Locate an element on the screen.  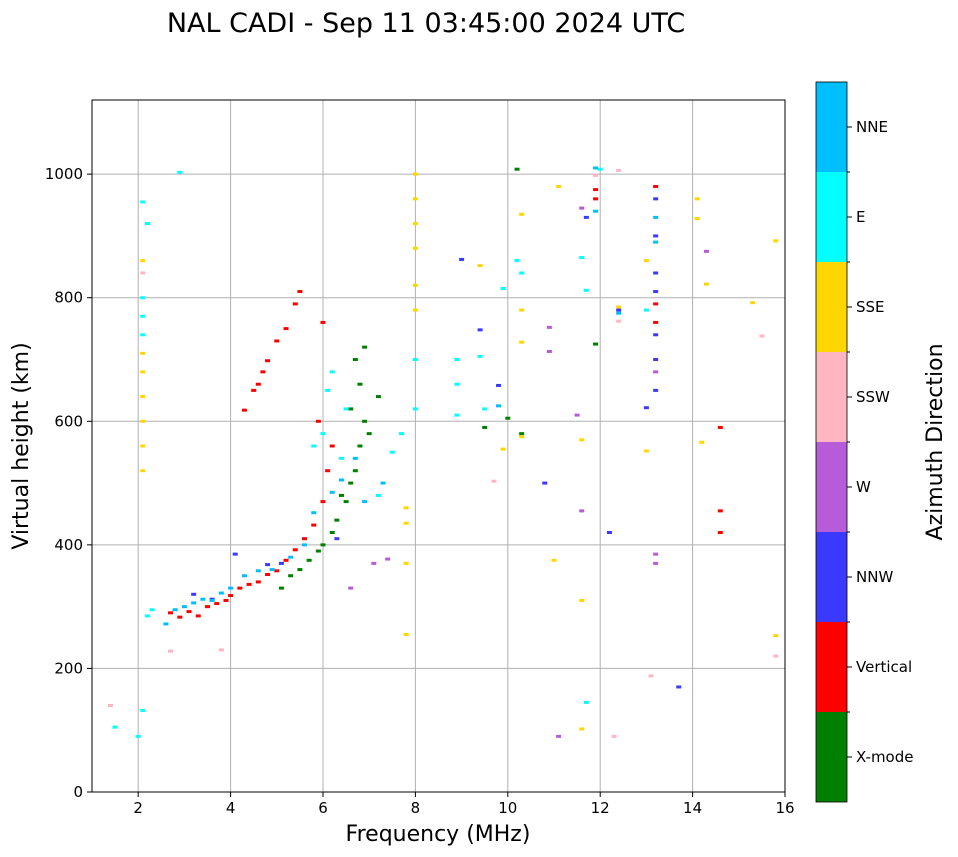
colorbar: X-mode Vertical NNW W SSW SSE E NNE is located at coordinates (864, 442).